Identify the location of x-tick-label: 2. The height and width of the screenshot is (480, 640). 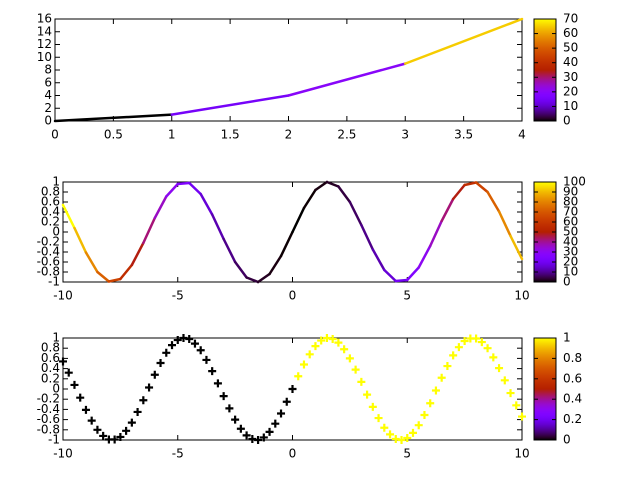
(289, 135).